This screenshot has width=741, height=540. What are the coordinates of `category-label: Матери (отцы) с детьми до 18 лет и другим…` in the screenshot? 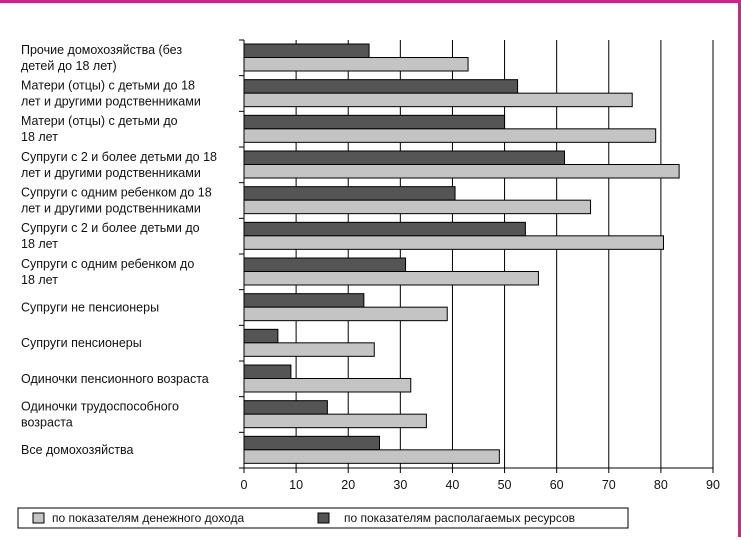 It's located at (111, 94).